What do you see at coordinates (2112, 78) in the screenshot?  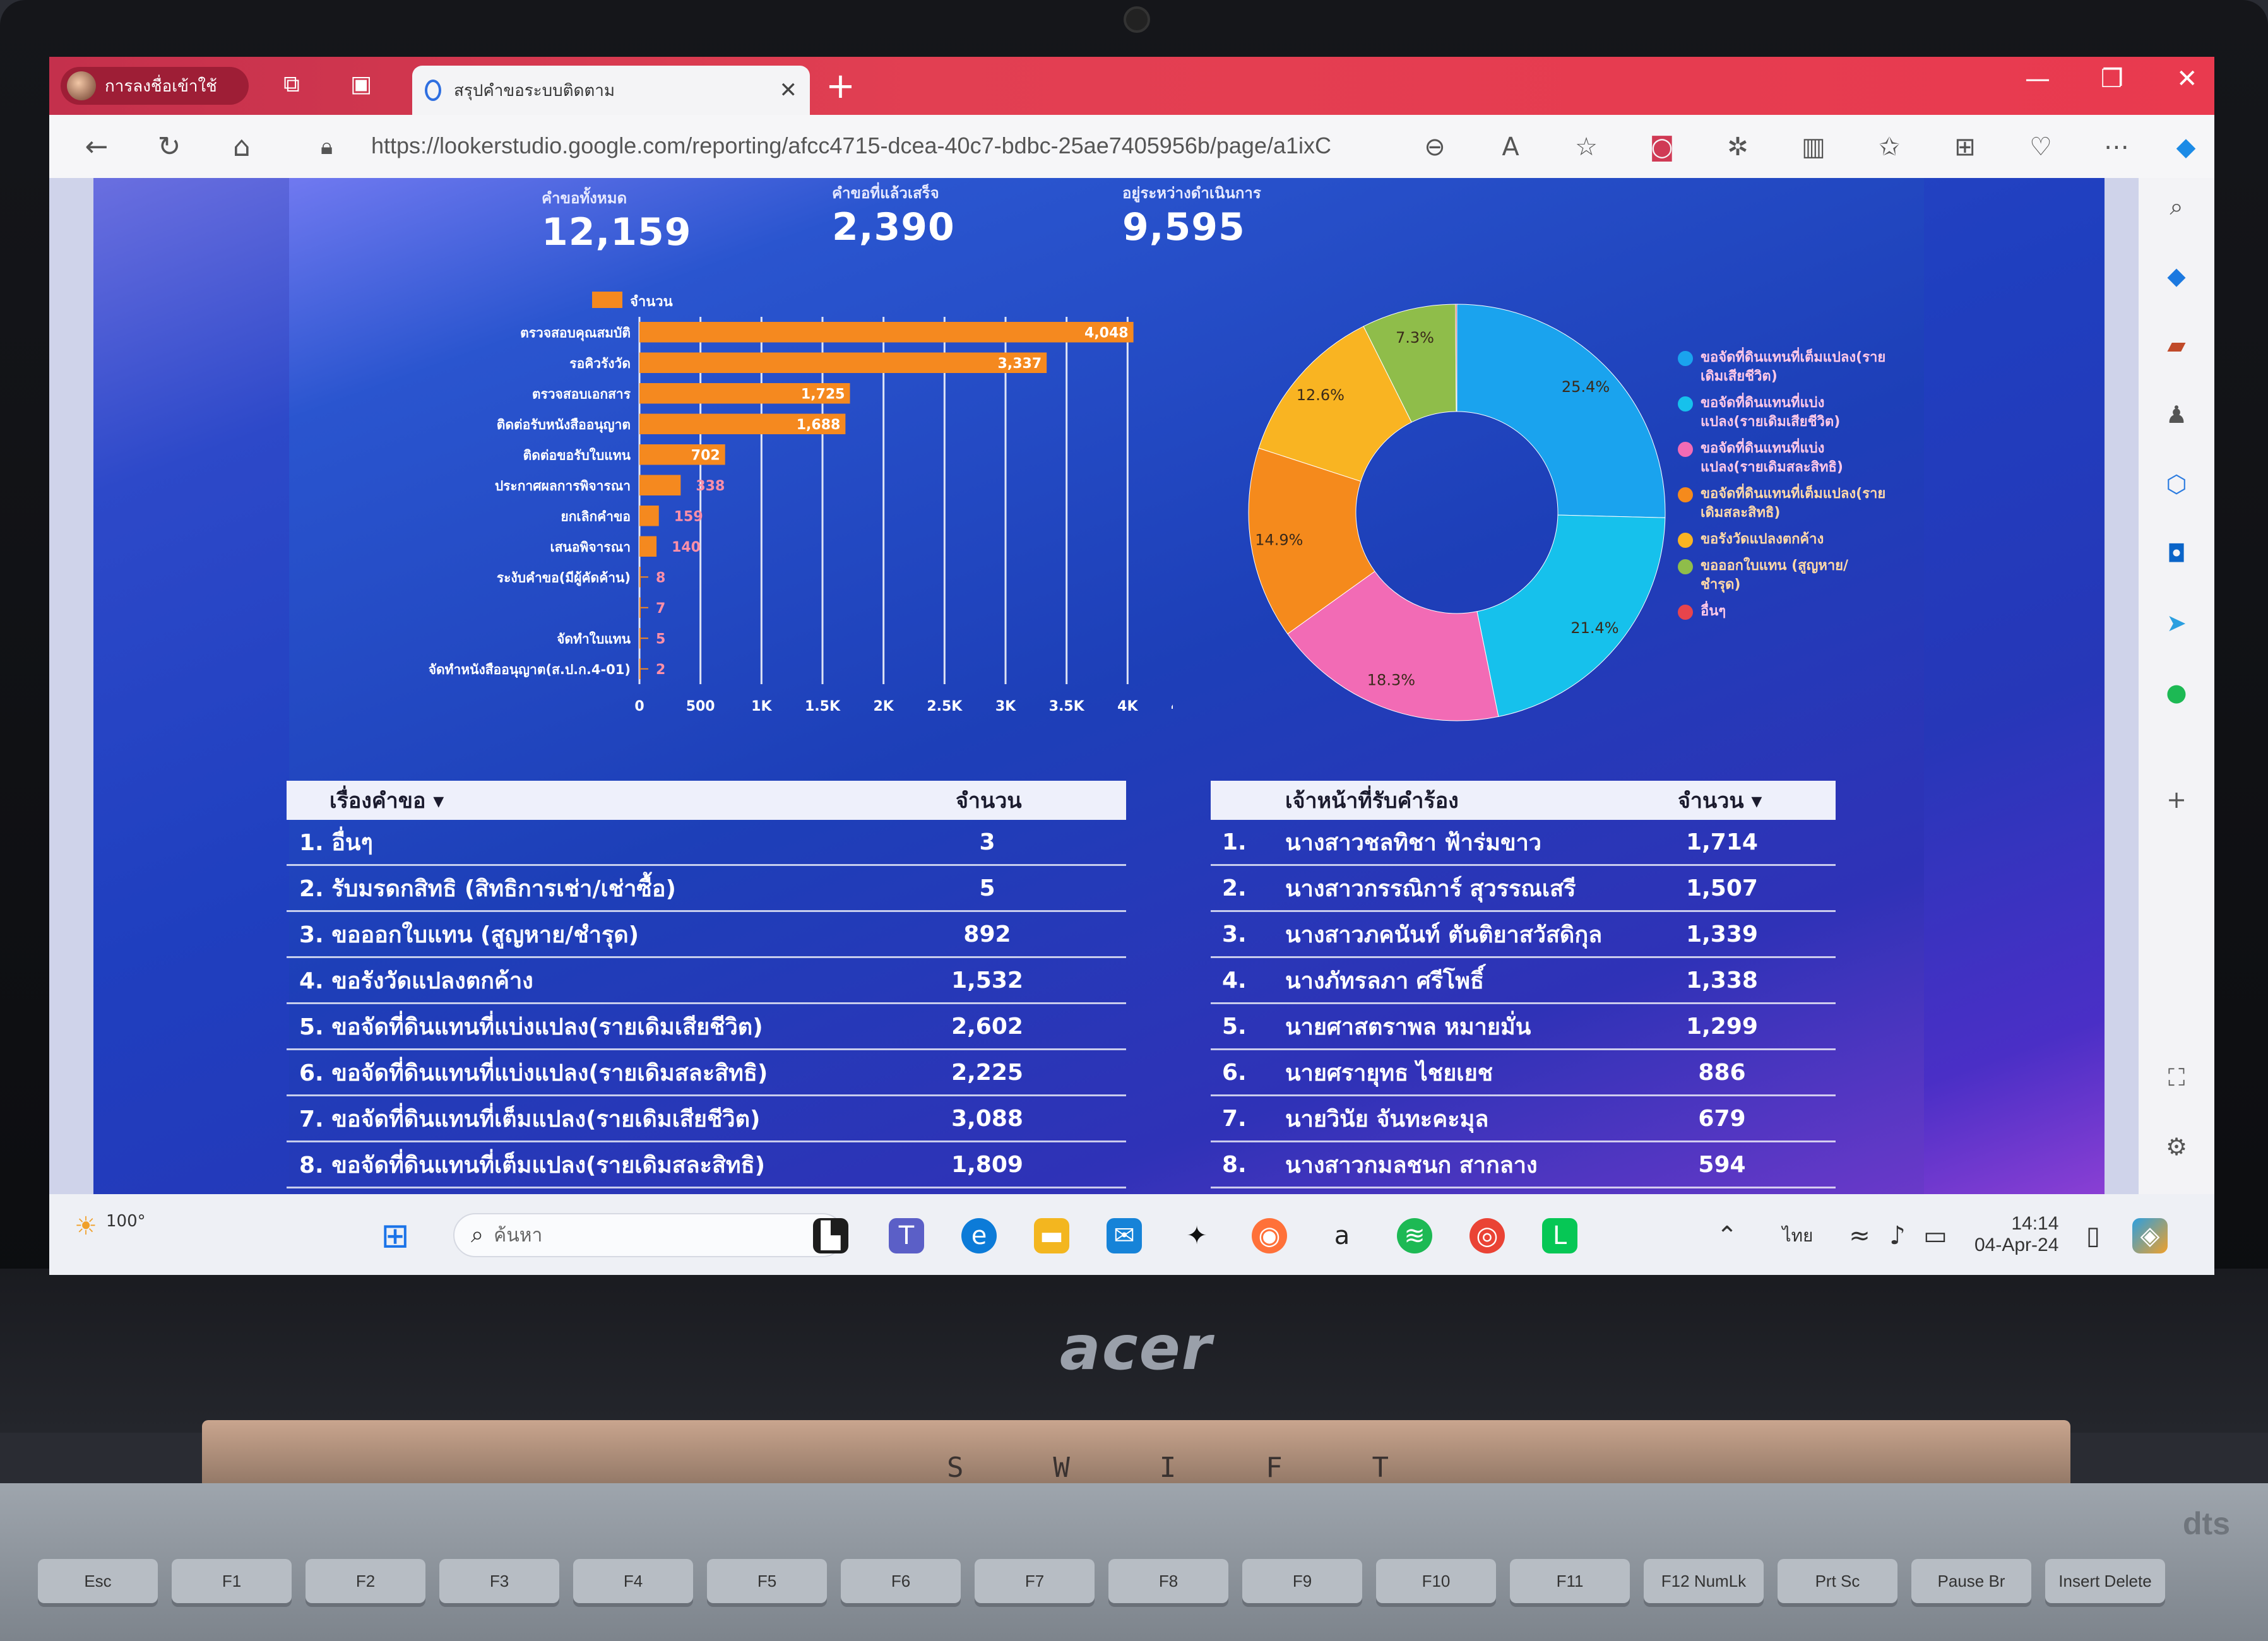 I see `restore-icon: ❐` at bounding box center [2112, 78].